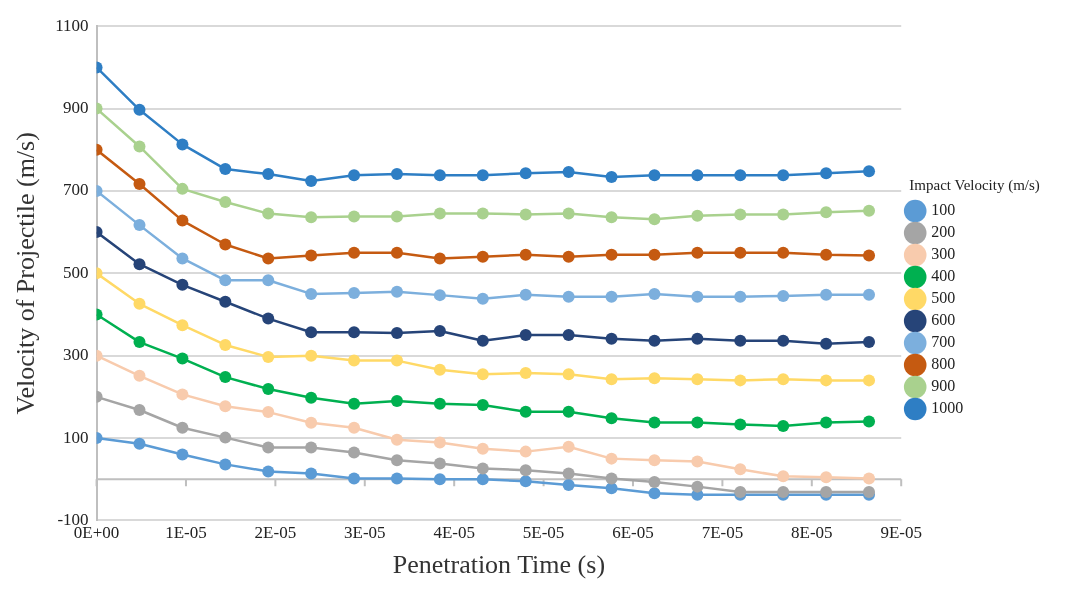 The height and width of the screenshot is (596, 1070). What do you see at coordinates (633, 533) in the screenshot?
I see `x-tick-label: 6E-05` at bounding box center [633, 533].